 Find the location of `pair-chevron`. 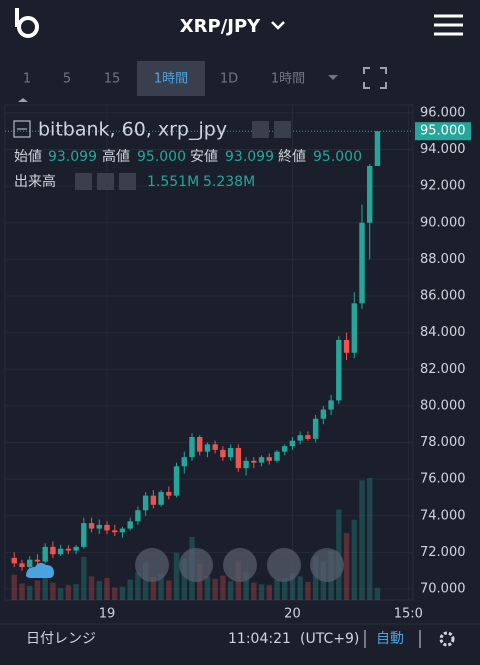

pair-chevron is located at coordinates (278, 25).